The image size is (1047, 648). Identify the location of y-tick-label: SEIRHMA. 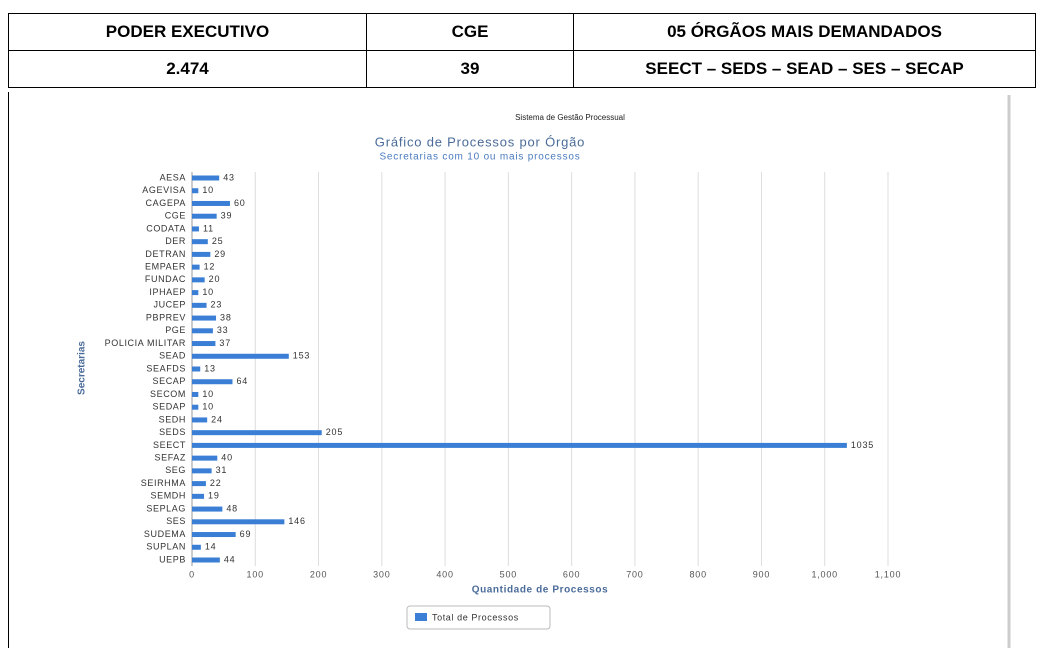
(163, 483).